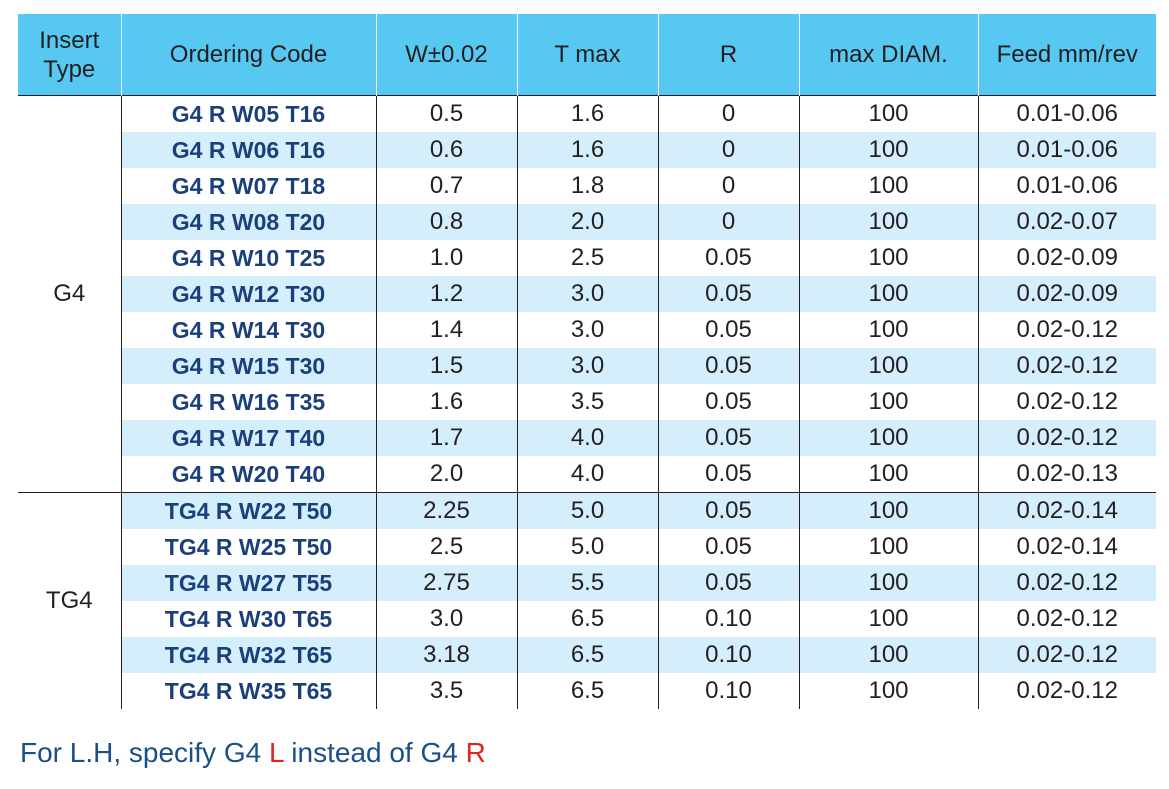 This screenshot has height=789, width=1169. I want to click on header-width: W±0.02, so click(446, 55).